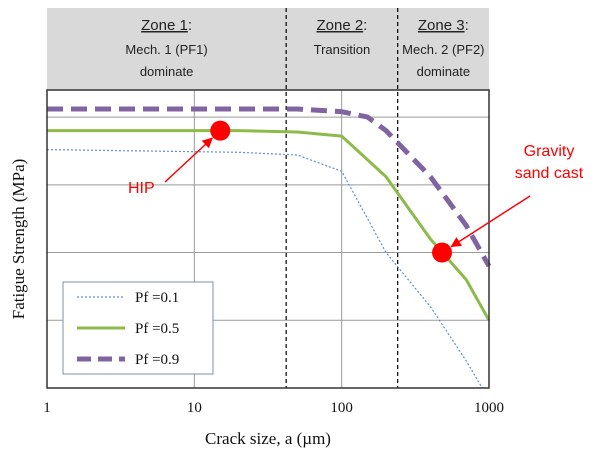  I want to click on data-markers, so click(331, 191).